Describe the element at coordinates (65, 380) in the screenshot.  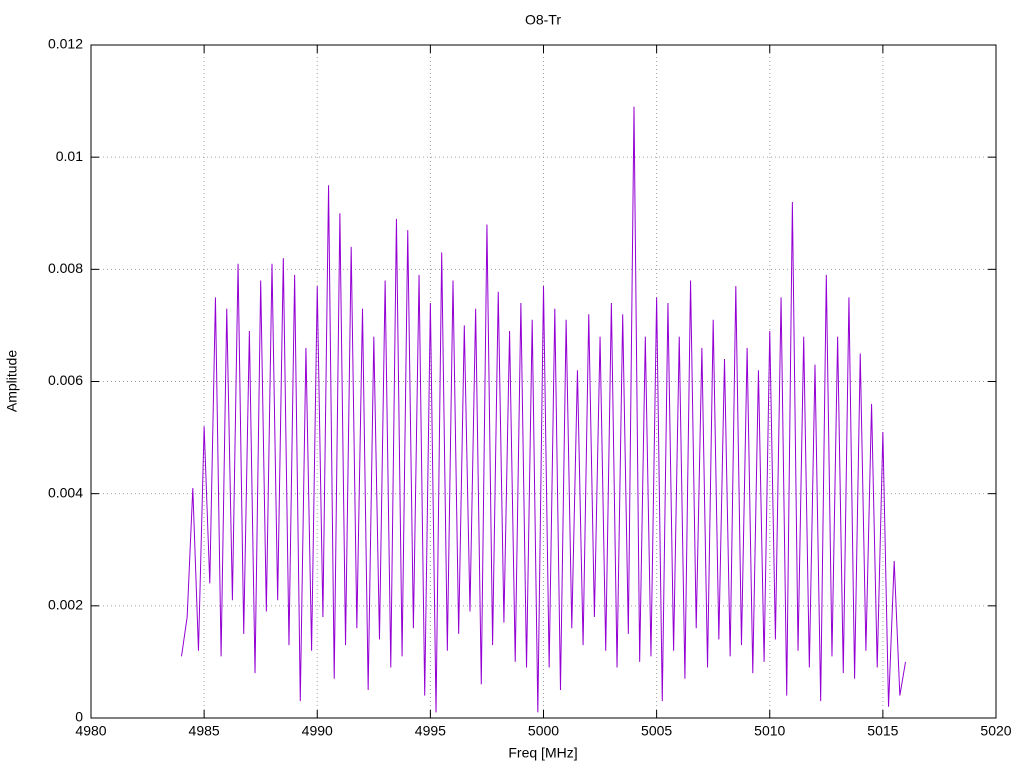
I see `y-tick-label: 0.006` at that location.